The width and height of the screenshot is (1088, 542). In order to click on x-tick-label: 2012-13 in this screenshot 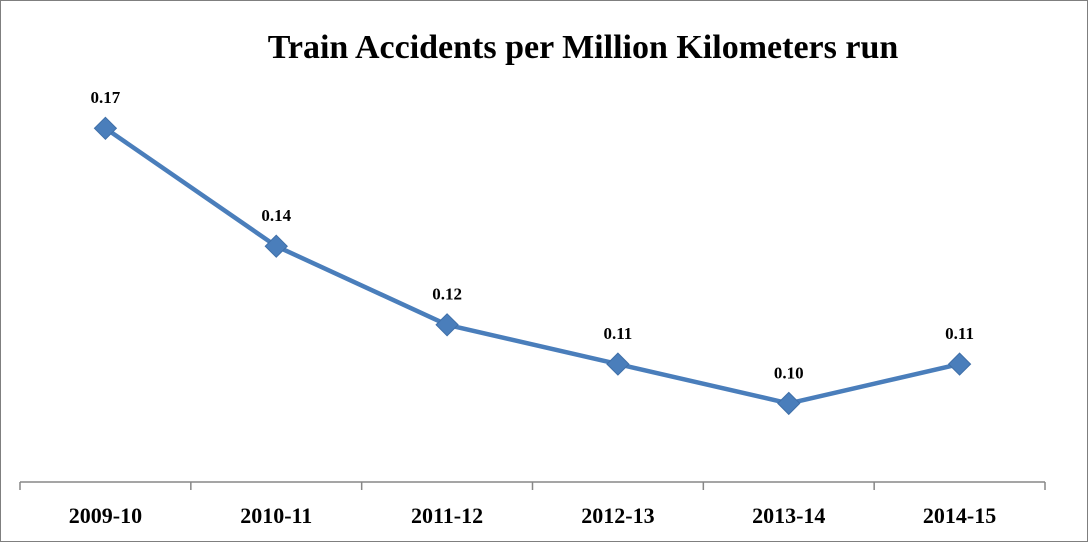, I will do `click(617, 515)`.